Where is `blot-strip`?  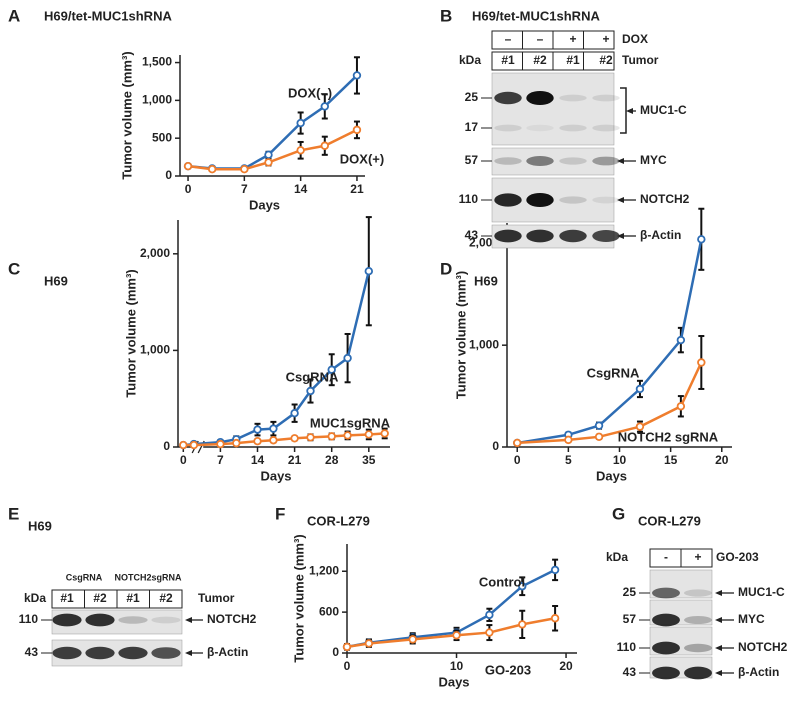
blot-strip is located at coordinates (553, 109).